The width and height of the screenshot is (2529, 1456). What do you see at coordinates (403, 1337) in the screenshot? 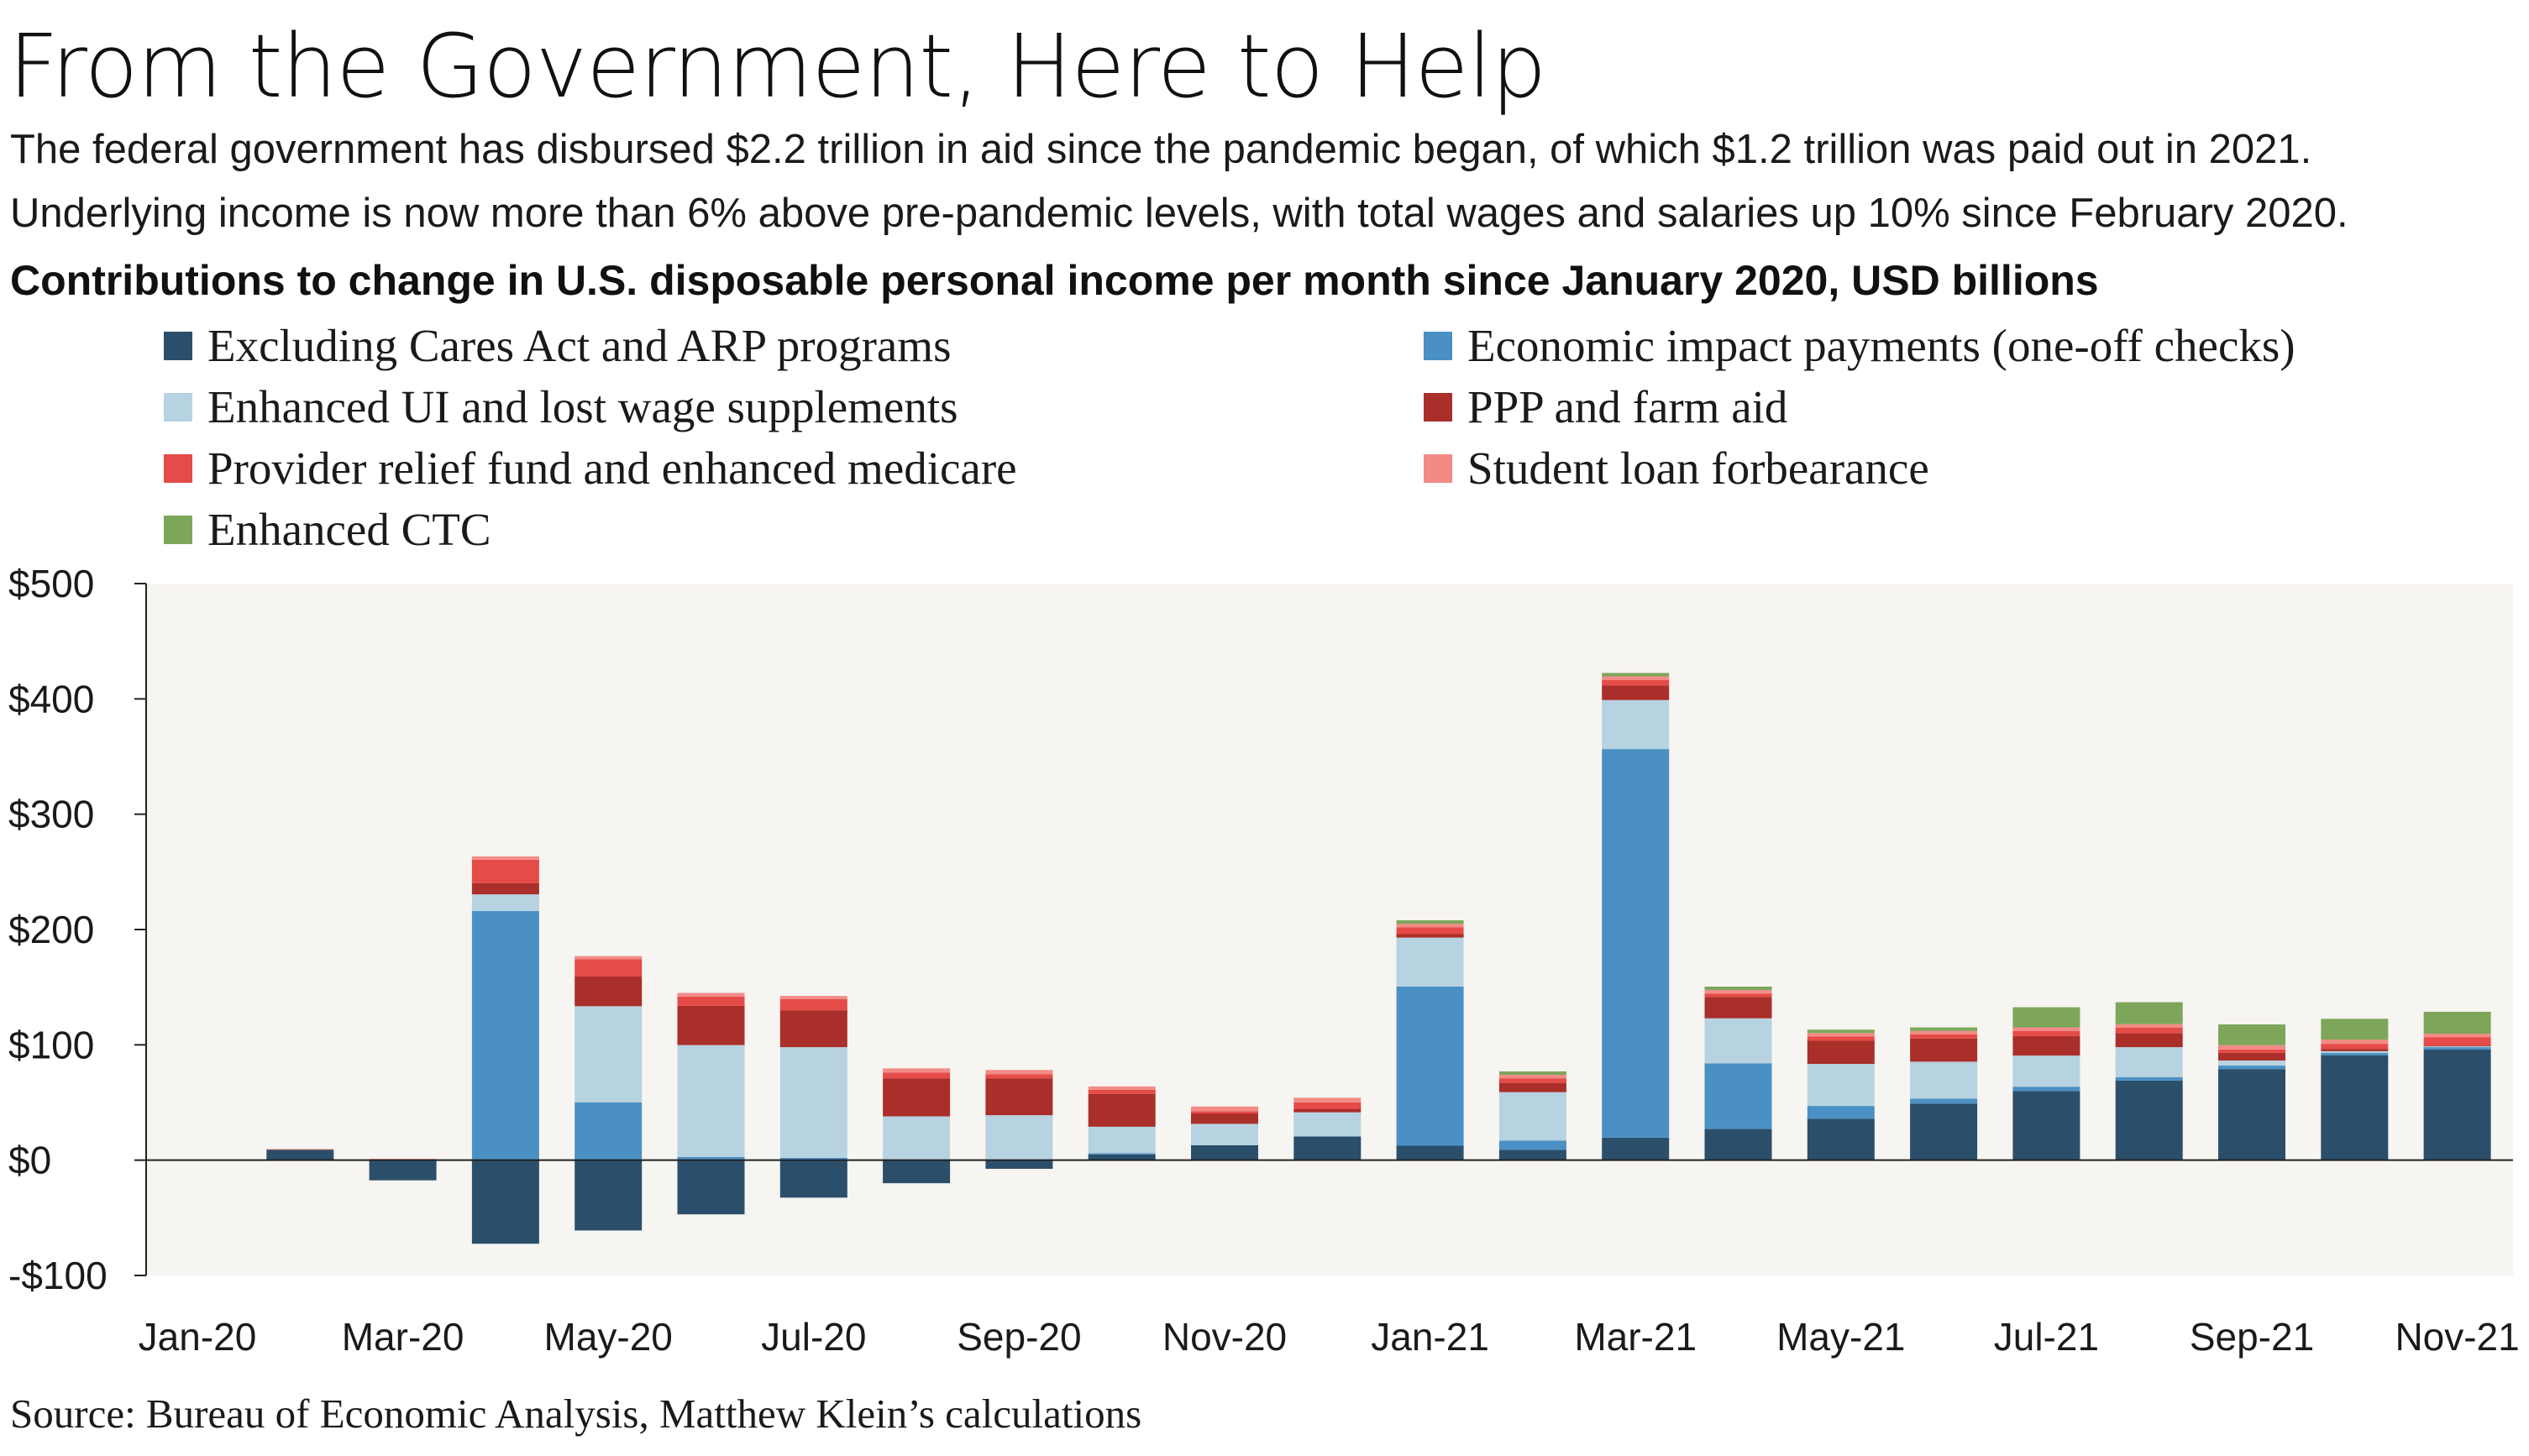
I see `x-tick-label: Mar-20` at bounding box center [403, 1337].